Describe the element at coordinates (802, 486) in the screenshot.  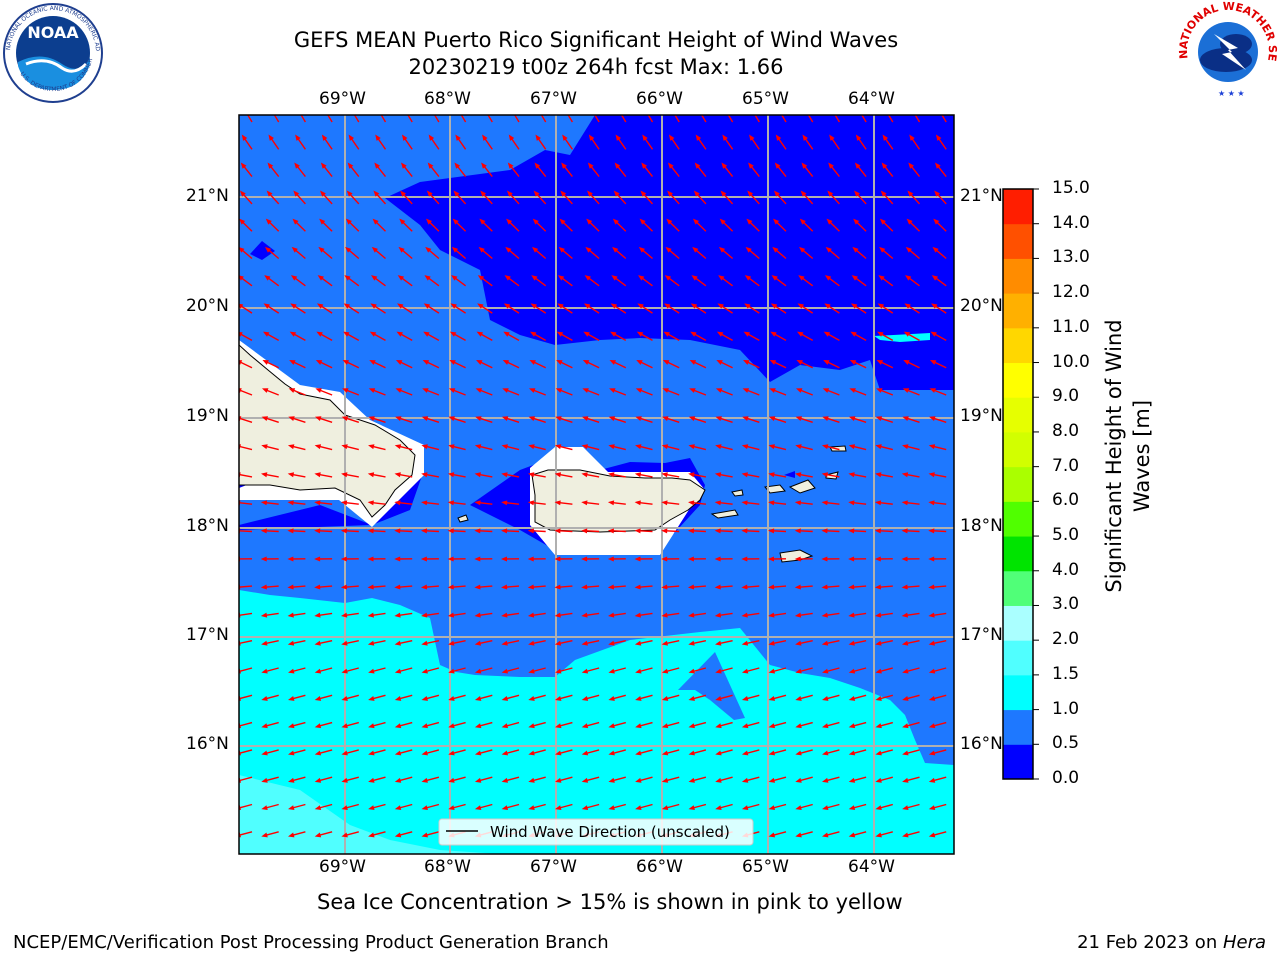
I see `island-st-john` at that location.